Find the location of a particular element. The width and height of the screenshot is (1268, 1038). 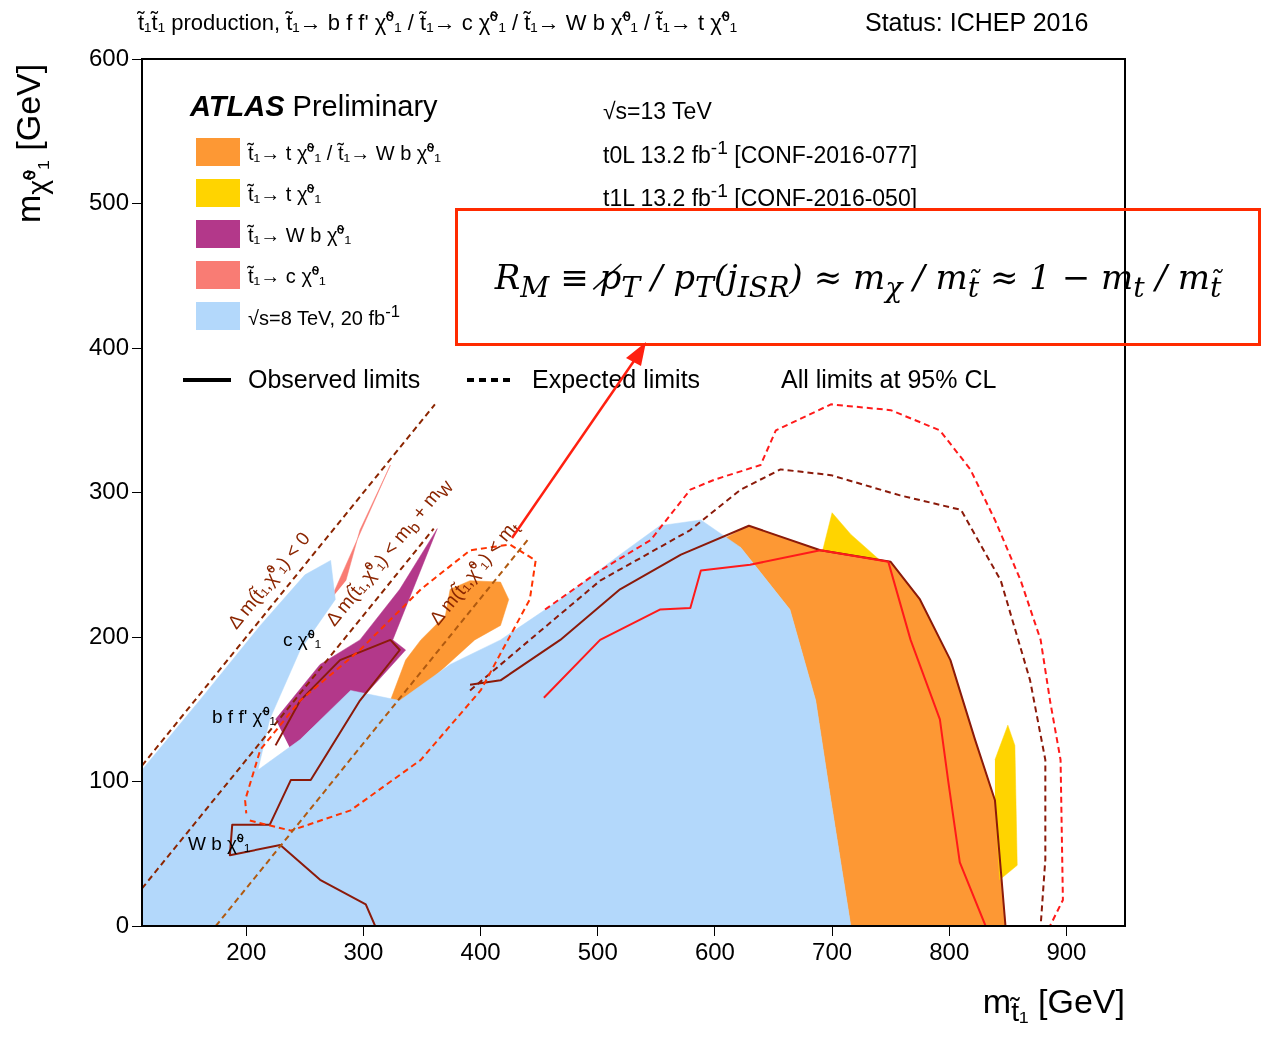

legend-label: t̃₁→ t χ̃⁰₁ / t̃₁→ W b χ̃⁰₁ is located at coordinates (345, 153).